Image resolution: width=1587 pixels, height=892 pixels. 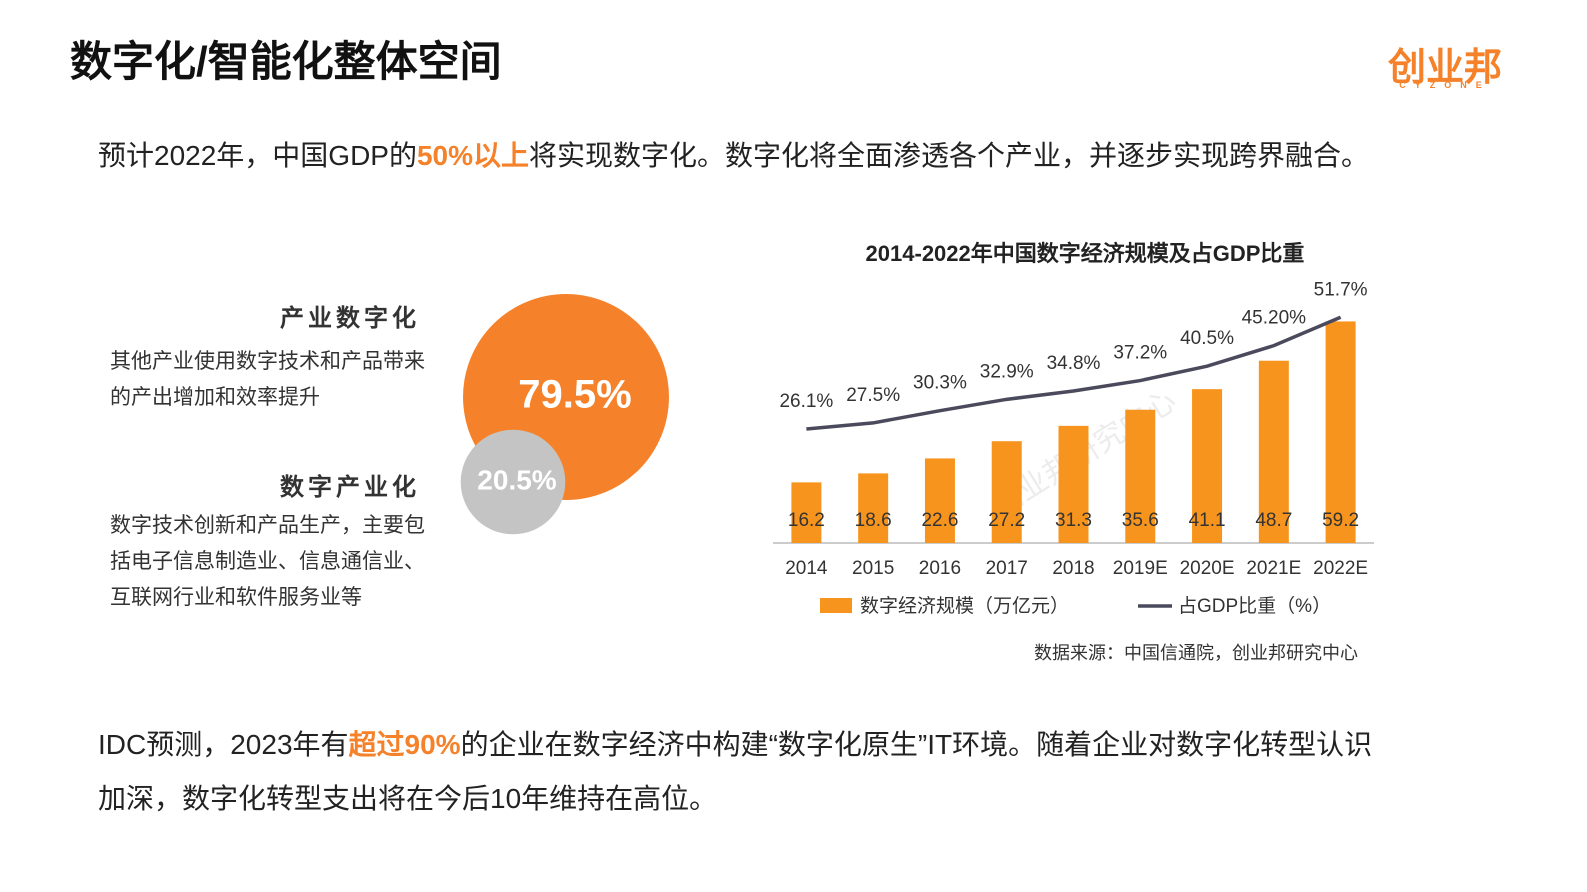 What do you see at coordinates (1007, 371) in the screenshot?
I see `line-label: 32.9%` at bounding box center [1007, 371].